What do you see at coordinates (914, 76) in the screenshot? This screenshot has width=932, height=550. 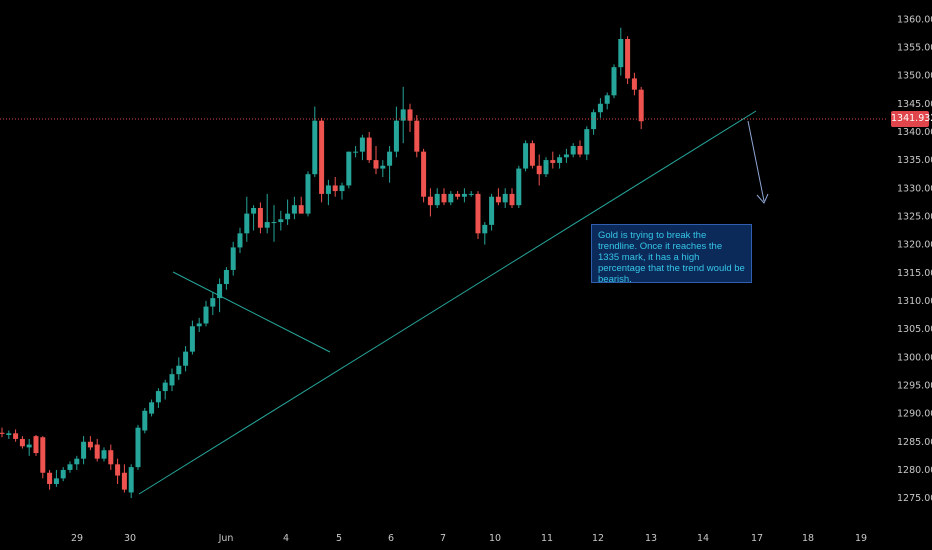 I see `price-tick-label: 1350.000` at bounding box center [914, 76].